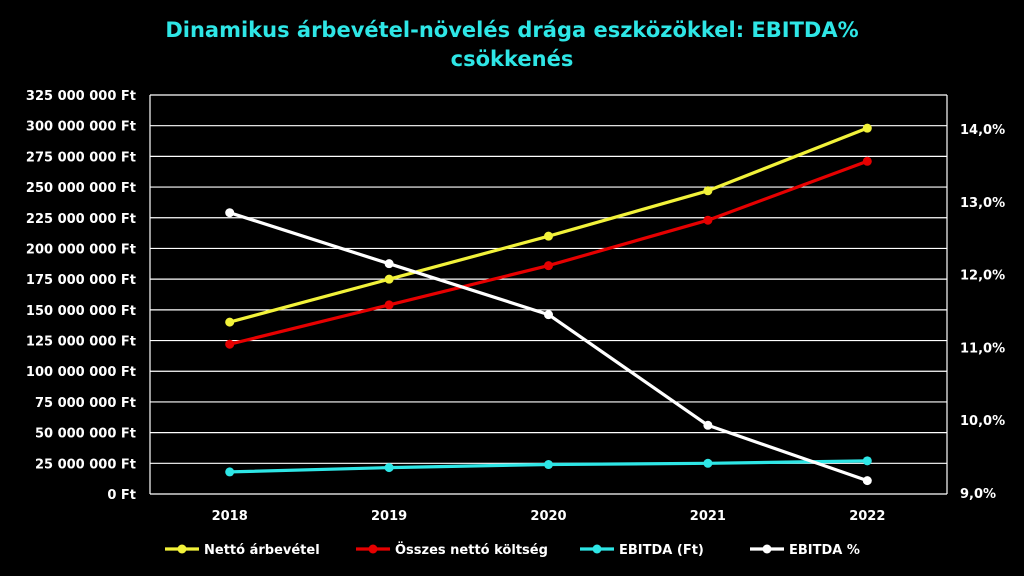  What do you see at coordinates (81, 372) in the screenshot?
I see `y-left-tick-label: 100 000 000 Ft` at bounding box center [81, 372].